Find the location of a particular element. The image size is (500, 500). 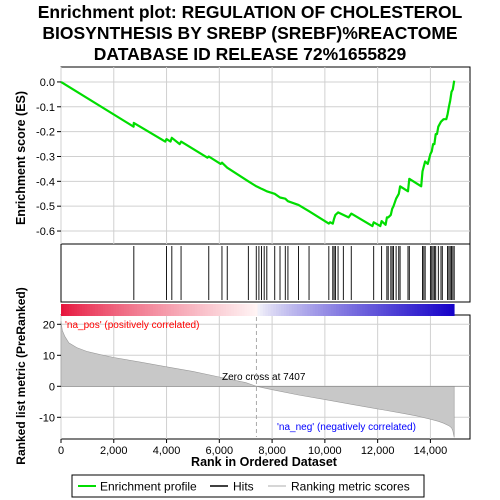

x-tick-label: 14,000 is located at coordinates (431, 451).